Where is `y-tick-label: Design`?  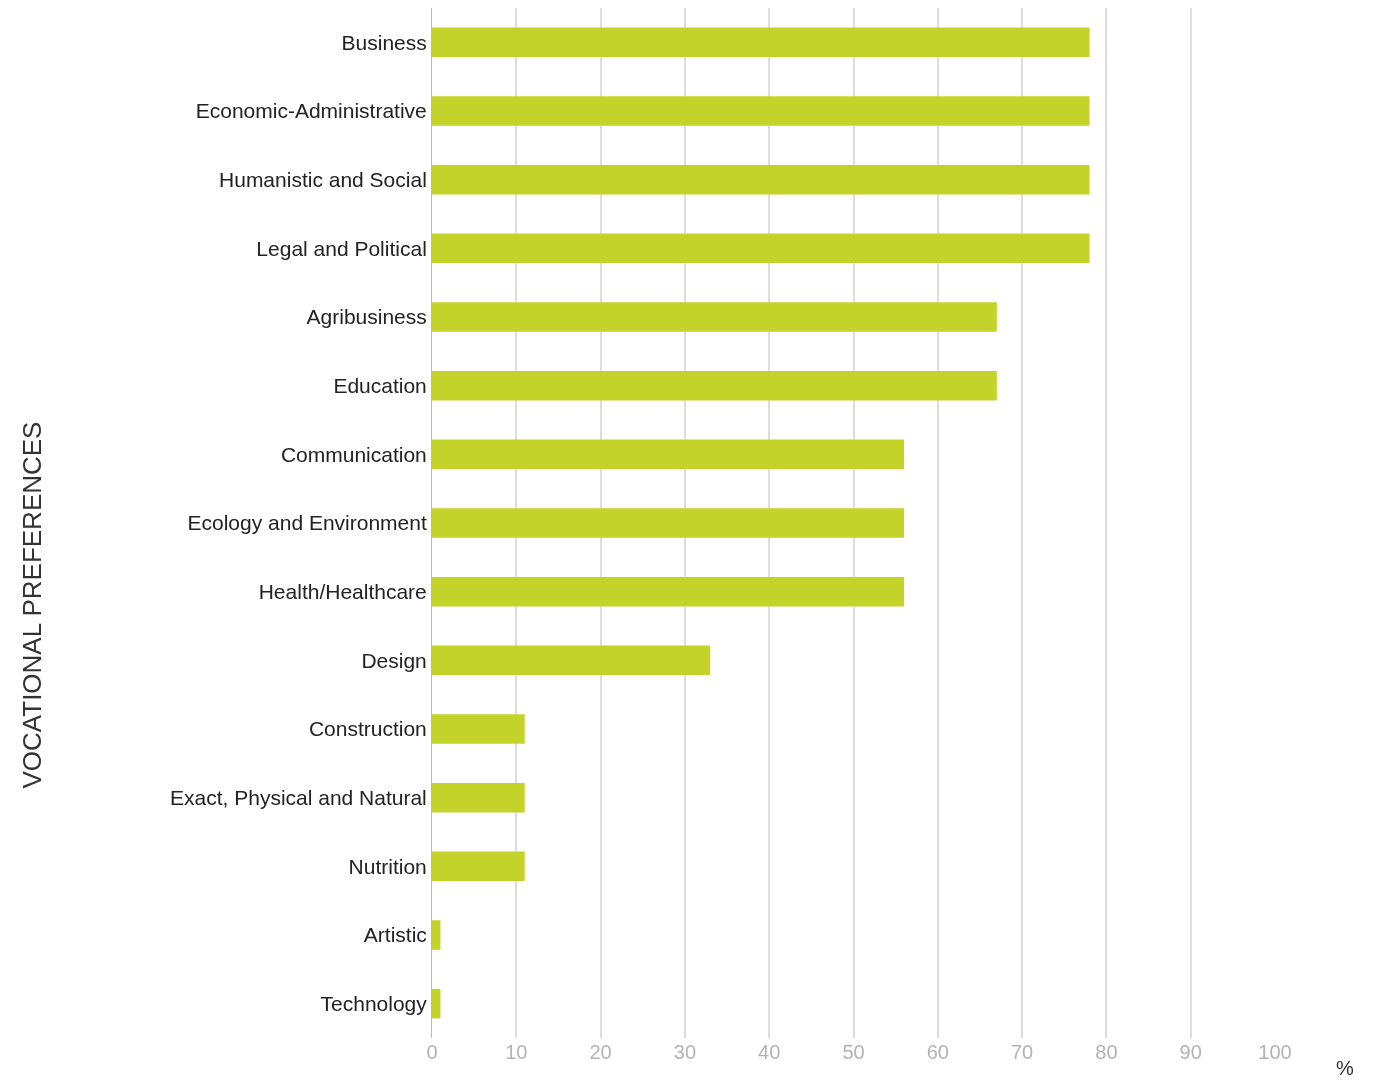 y-tick-label: Design is located at coordinates (394, 660).